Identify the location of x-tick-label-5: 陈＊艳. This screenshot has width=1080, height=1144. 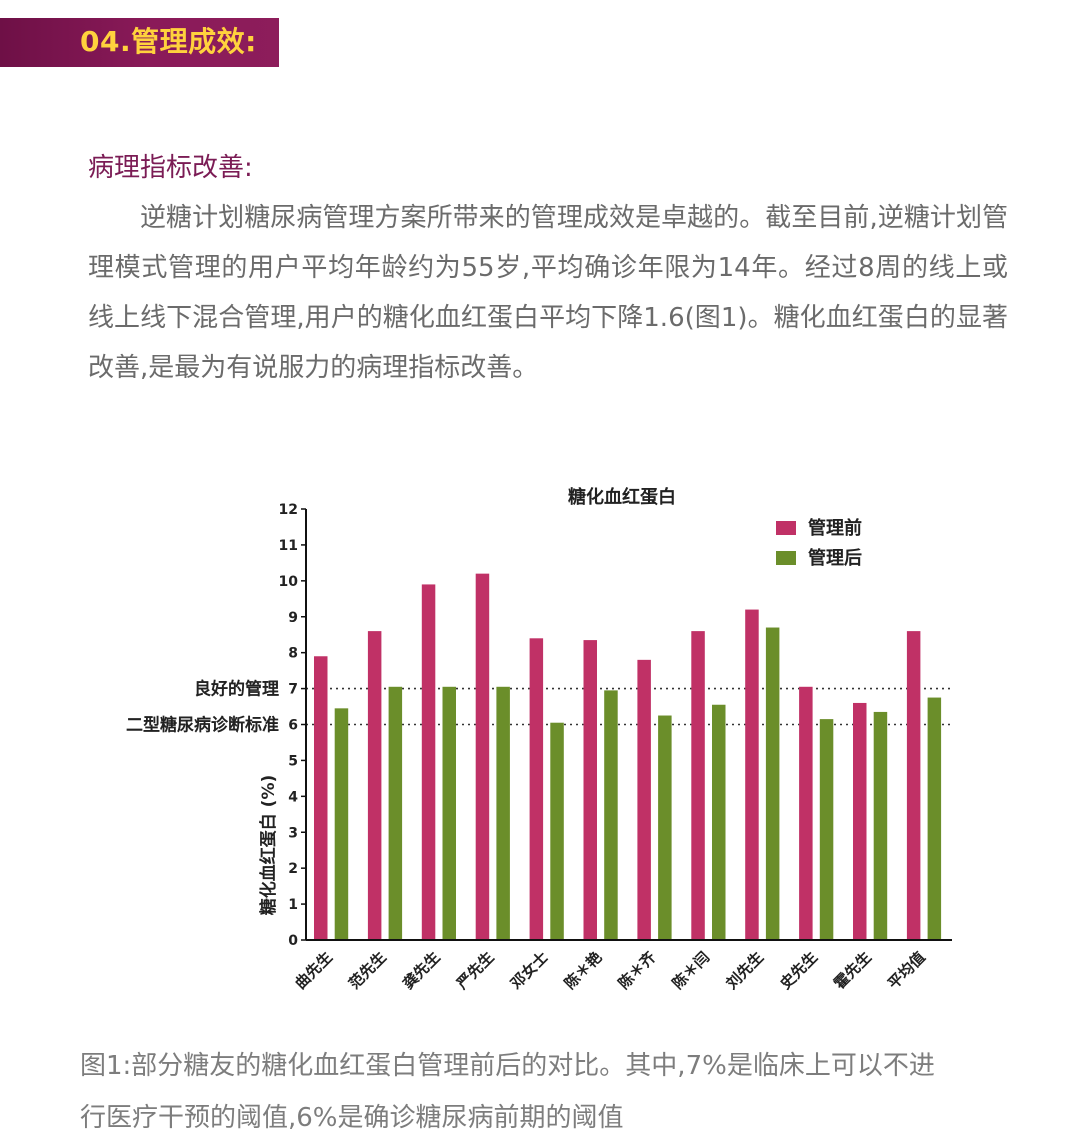
(583, 970).